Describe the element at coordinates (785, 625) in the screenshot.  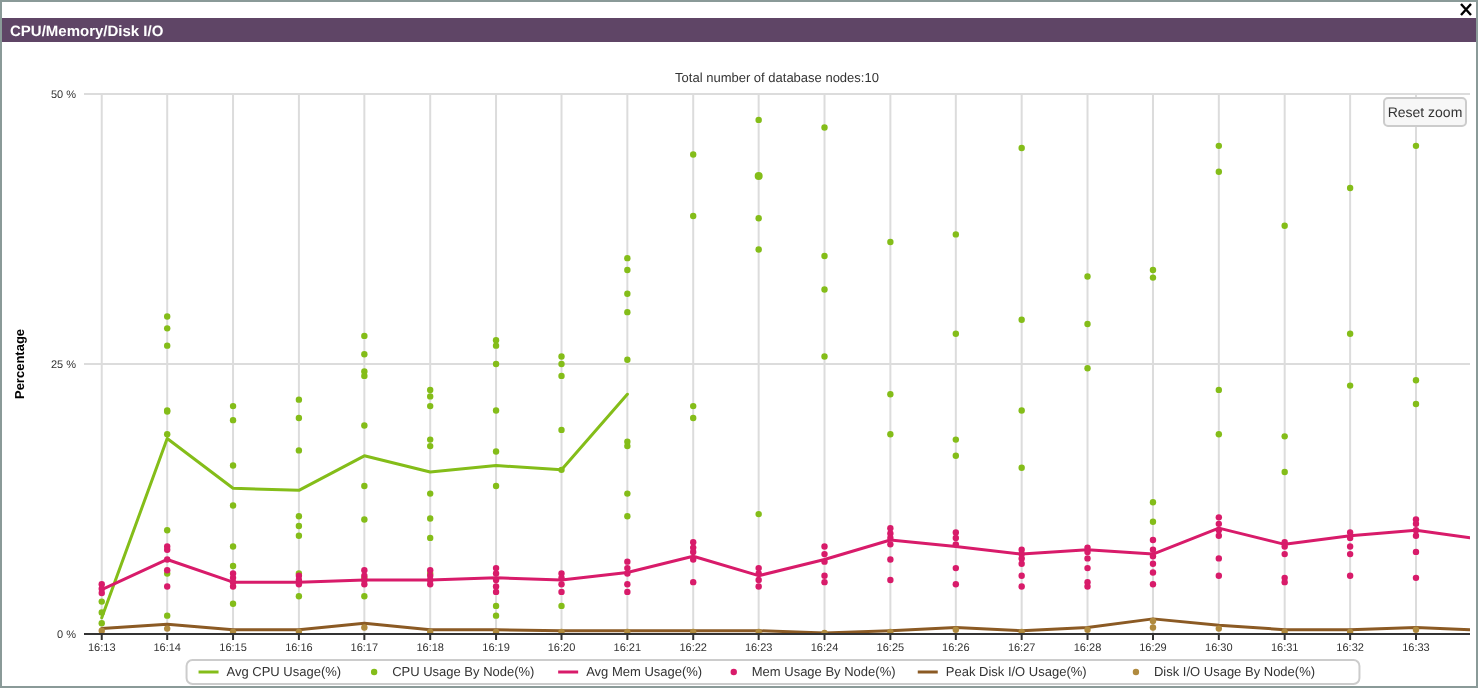
I see `line-series` at that location.